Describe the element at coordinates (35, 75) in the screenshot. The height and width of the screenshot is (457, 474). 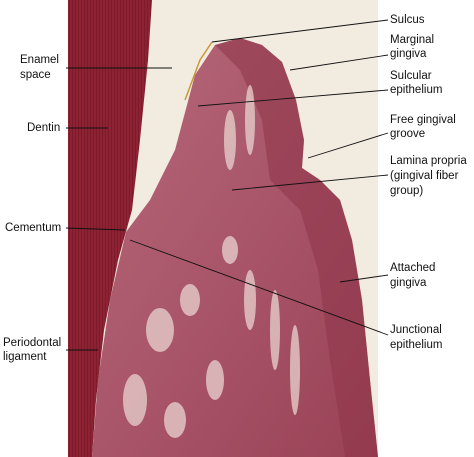
I see `label-line: space` at that location.